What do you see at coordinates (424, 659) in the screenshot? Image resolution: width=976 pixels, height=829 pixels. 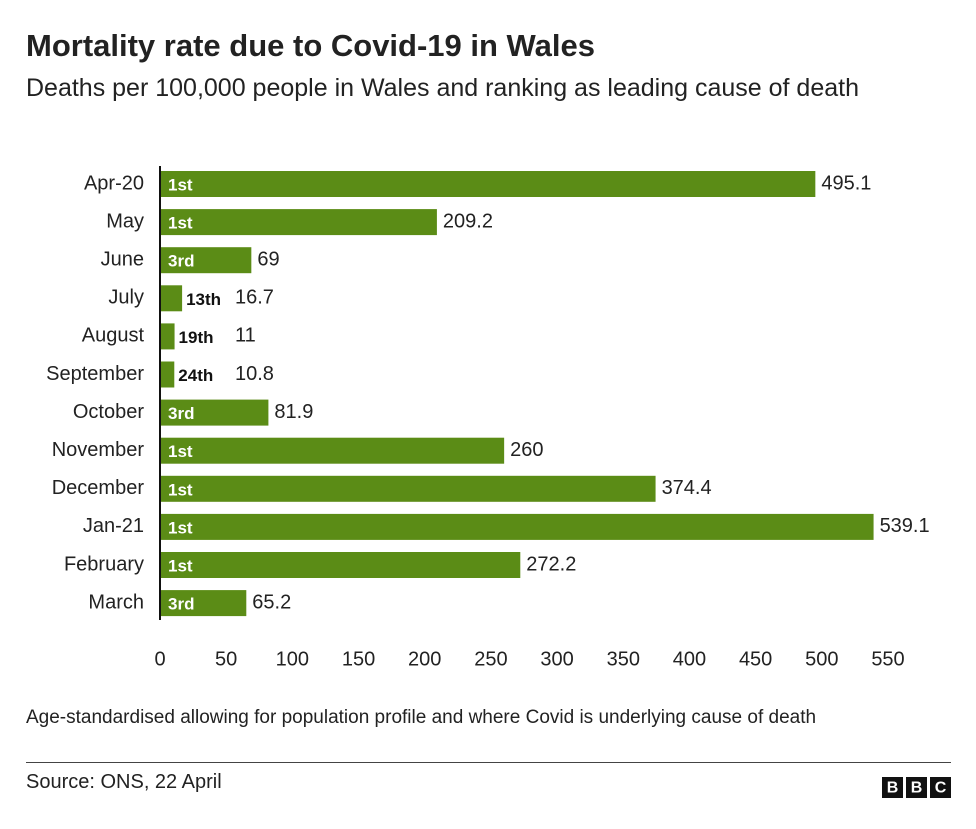 I see `x-tick-label: 200` at bounding box center [424, 659].